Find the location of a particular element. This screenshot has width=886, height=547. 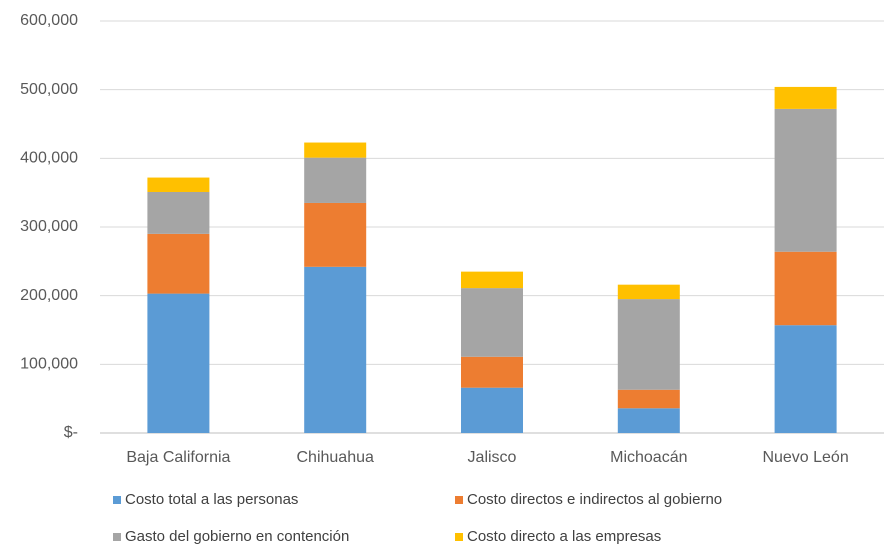

legend-label: Costo directos e indirectos al gobierno is located at coordinates (594, 499).